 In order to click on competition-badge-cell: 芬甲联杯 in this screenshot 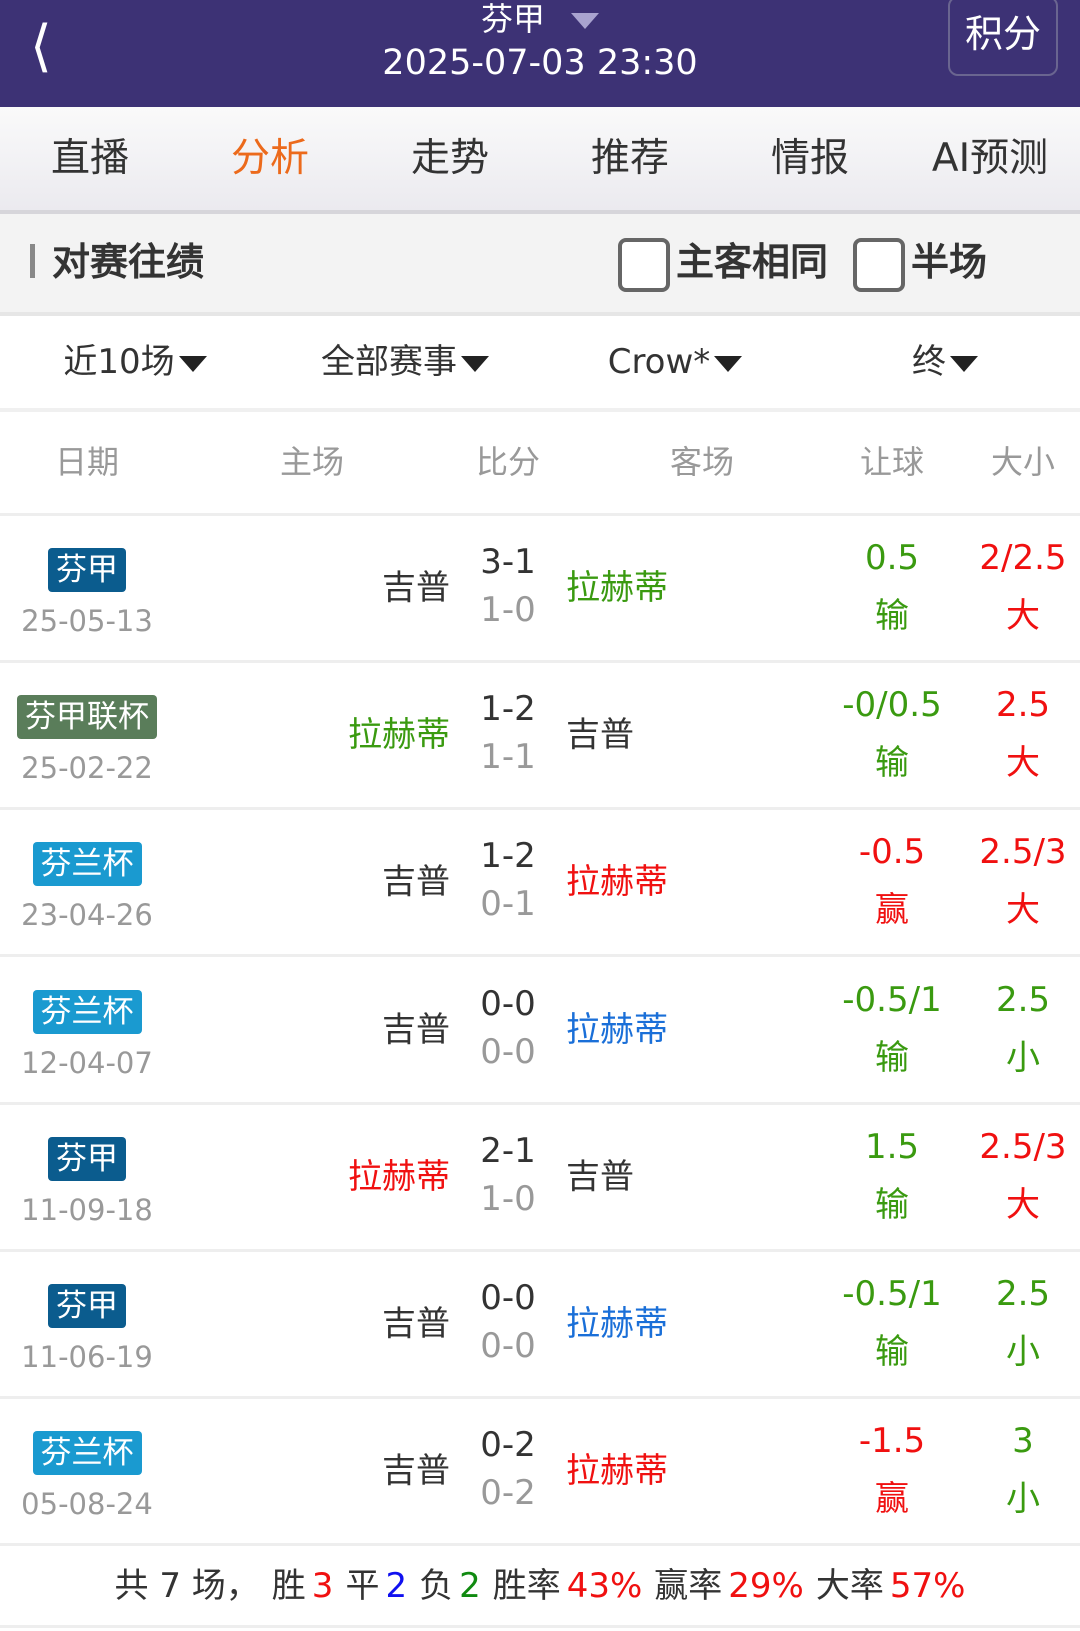, I will do `click(87, 719)`.